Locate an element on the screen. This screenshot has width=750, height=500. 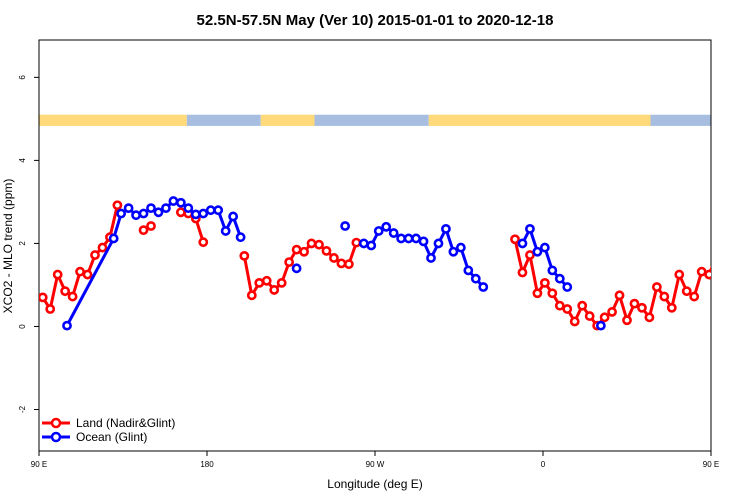
y-tick-label: 6 is located at coordinates (22, 77).